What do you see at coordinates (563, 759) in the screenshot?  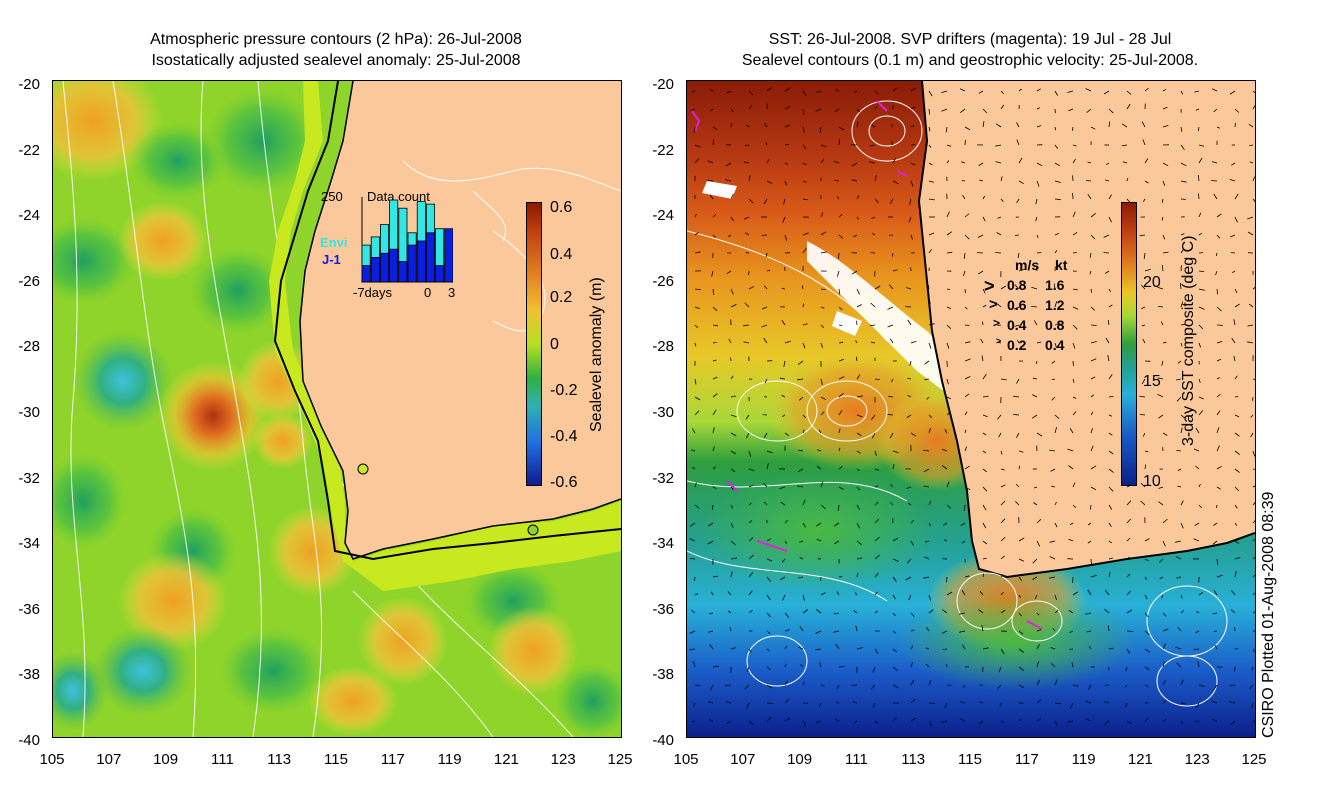 I see `left-x-tick: 123` at bounding box center [563, 759].